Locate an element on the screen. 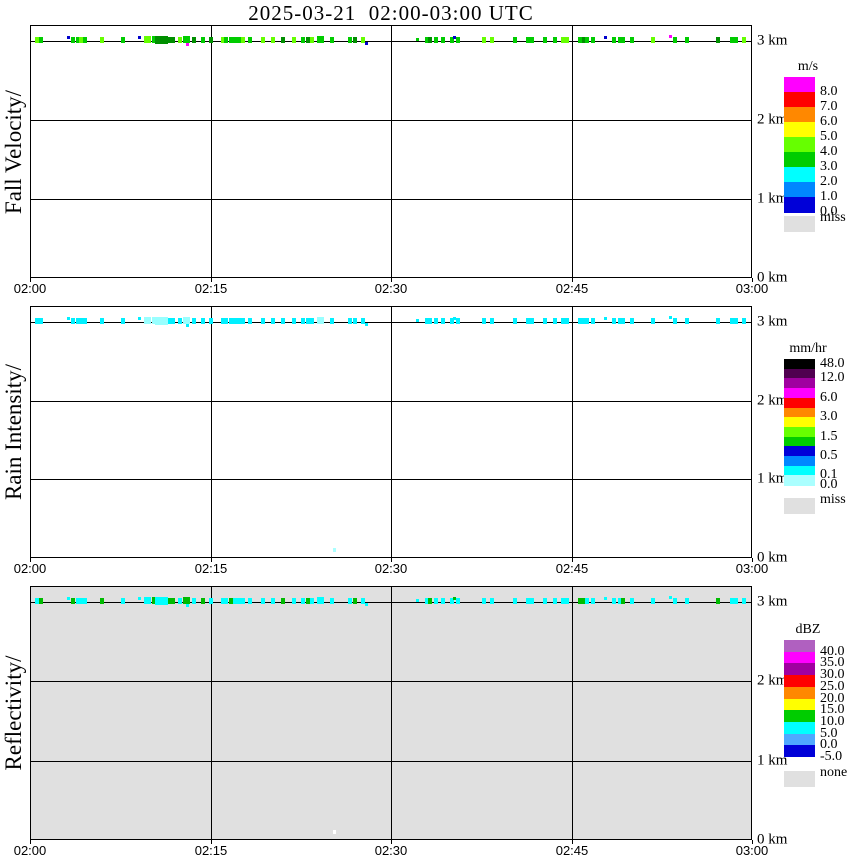 The width and height of the screenshot is (850, 868). km-label: 1 km is located at coordinates (772, 478).